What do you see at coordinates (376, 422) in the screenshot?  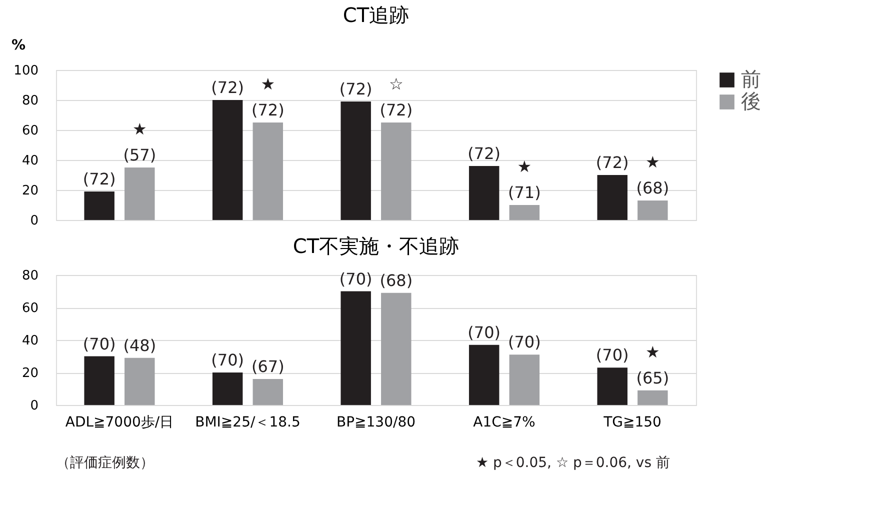 I see `x-tick-label: BP≧130/80` at bounding box center [376, 422].